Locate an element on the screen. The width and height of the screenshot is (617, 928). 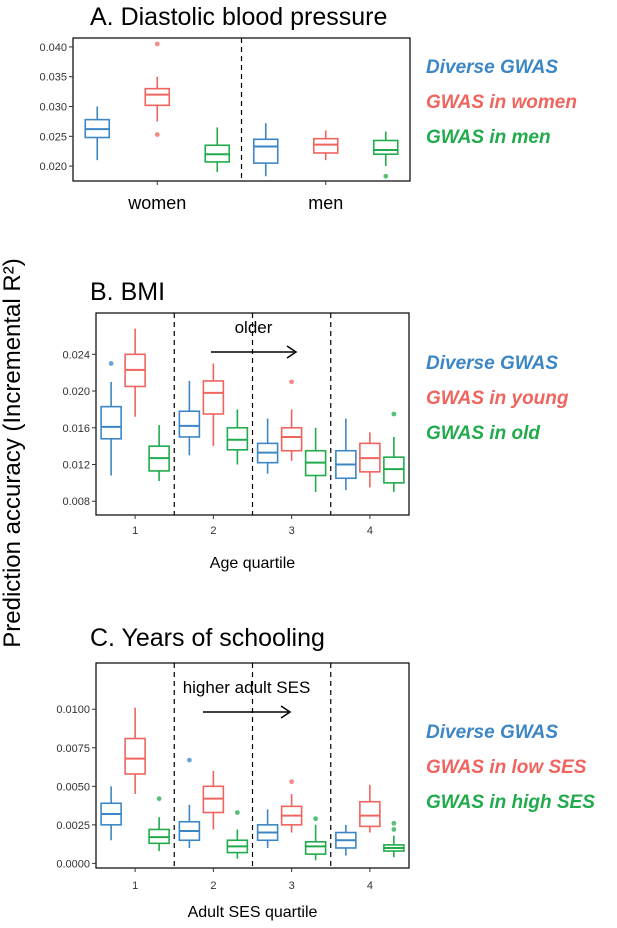
box-gwas-in-men-men is located at coordinates (385, 155).